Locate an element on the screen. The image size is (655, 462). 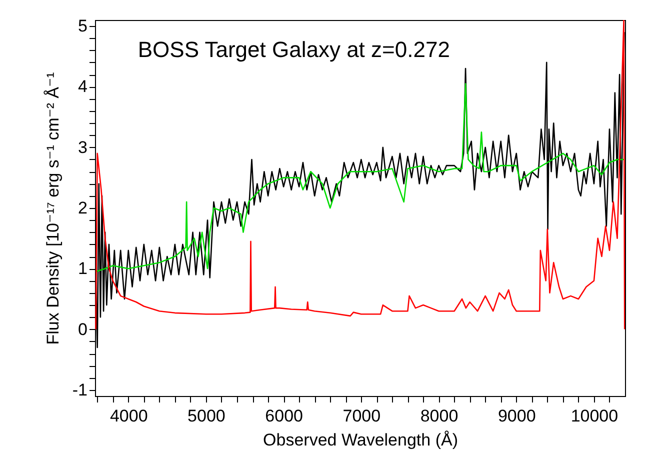
y-tick-label: 0 is located at coordinates (83, 329).